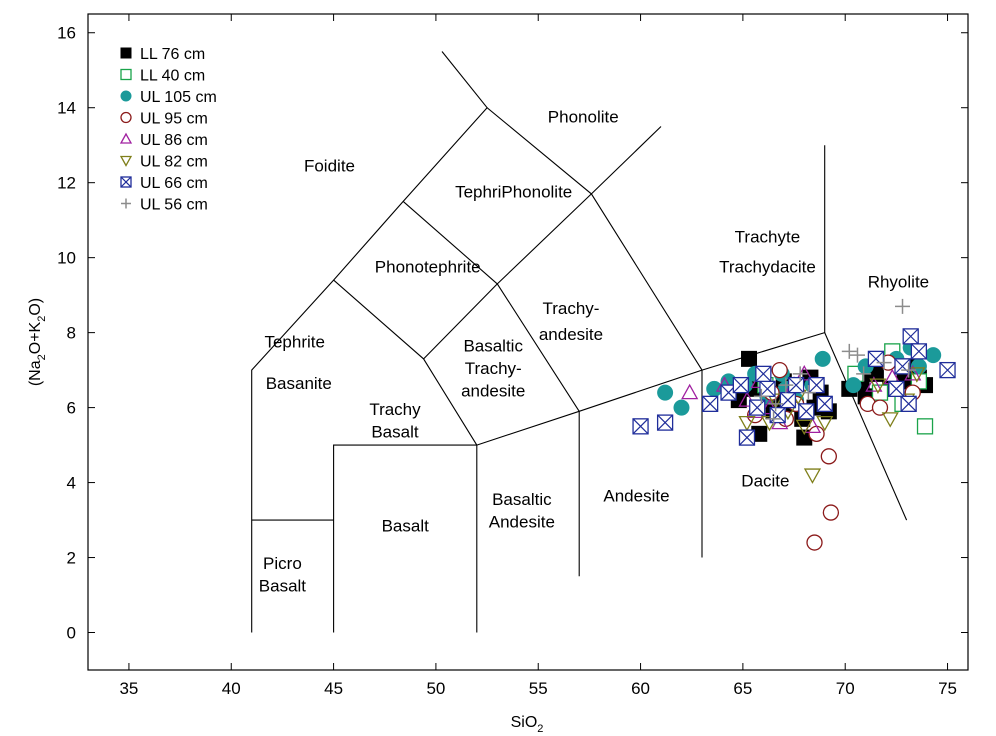 Image resolution: width=996 pixels, height=736 pixels. I want to click on y-tick-label: 4, so click(71, 483).